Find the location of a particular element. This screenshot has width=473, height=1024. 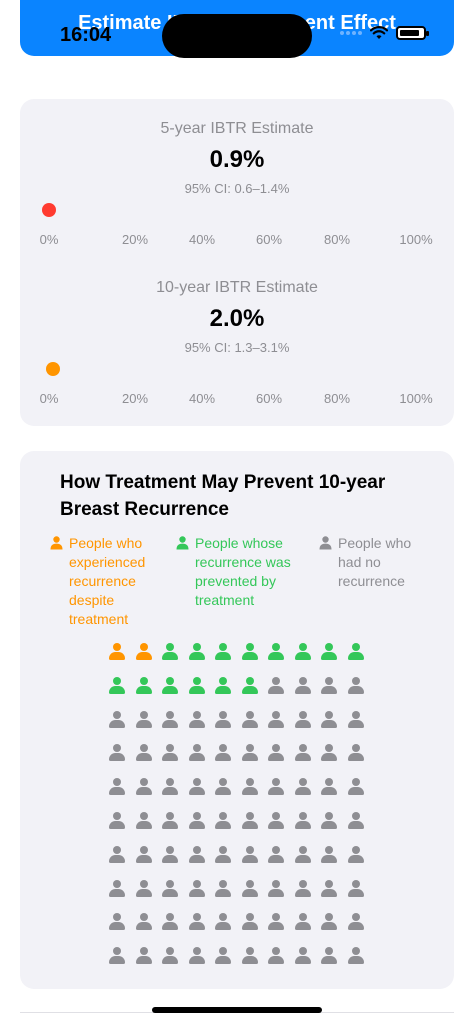

estimate-10yr-label: 10-year IBTR Estimate is located at coordinates (237, 287).